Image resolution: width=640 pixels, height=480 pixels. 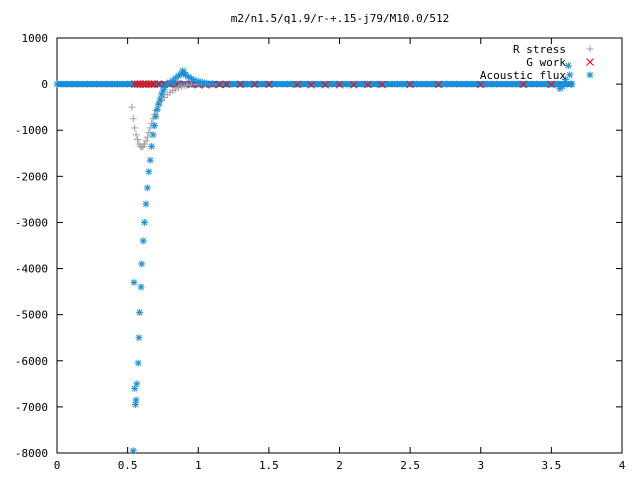 What do you see at coordinates (546, 62) in the screenshot?
I see `legend-label: G work` at bounding box center [546, 62].